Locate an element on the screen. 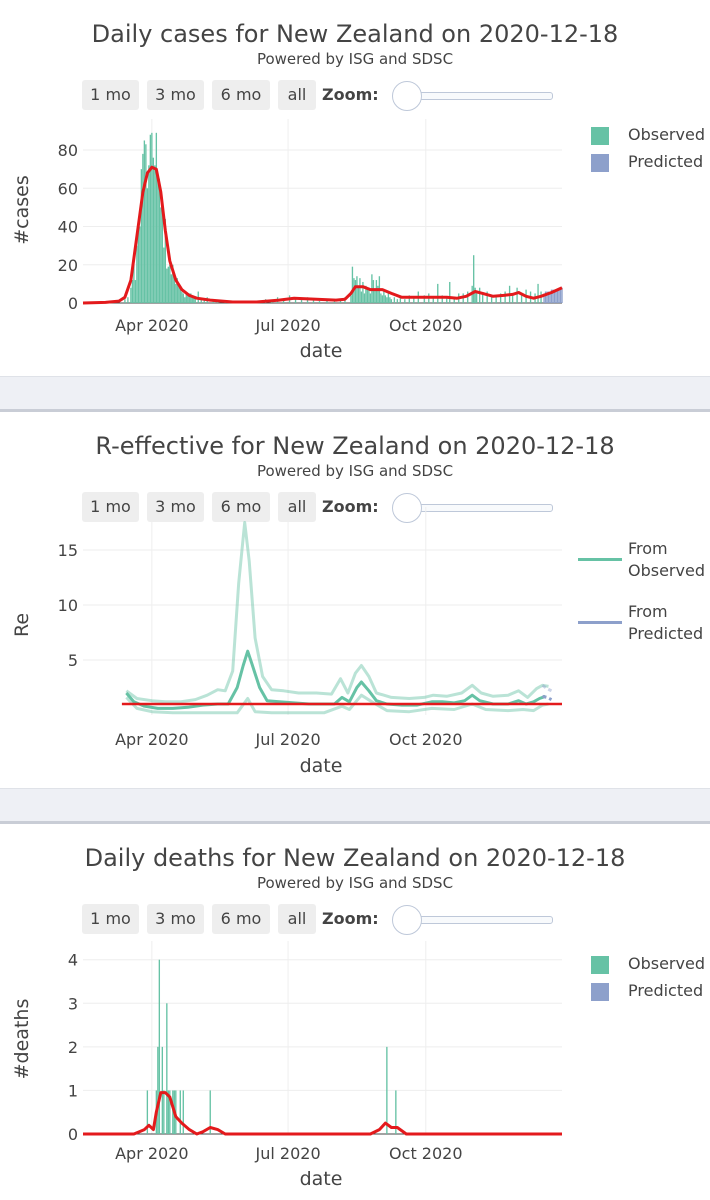  re-predicted-upper-line is located at coordinates (547, 688).